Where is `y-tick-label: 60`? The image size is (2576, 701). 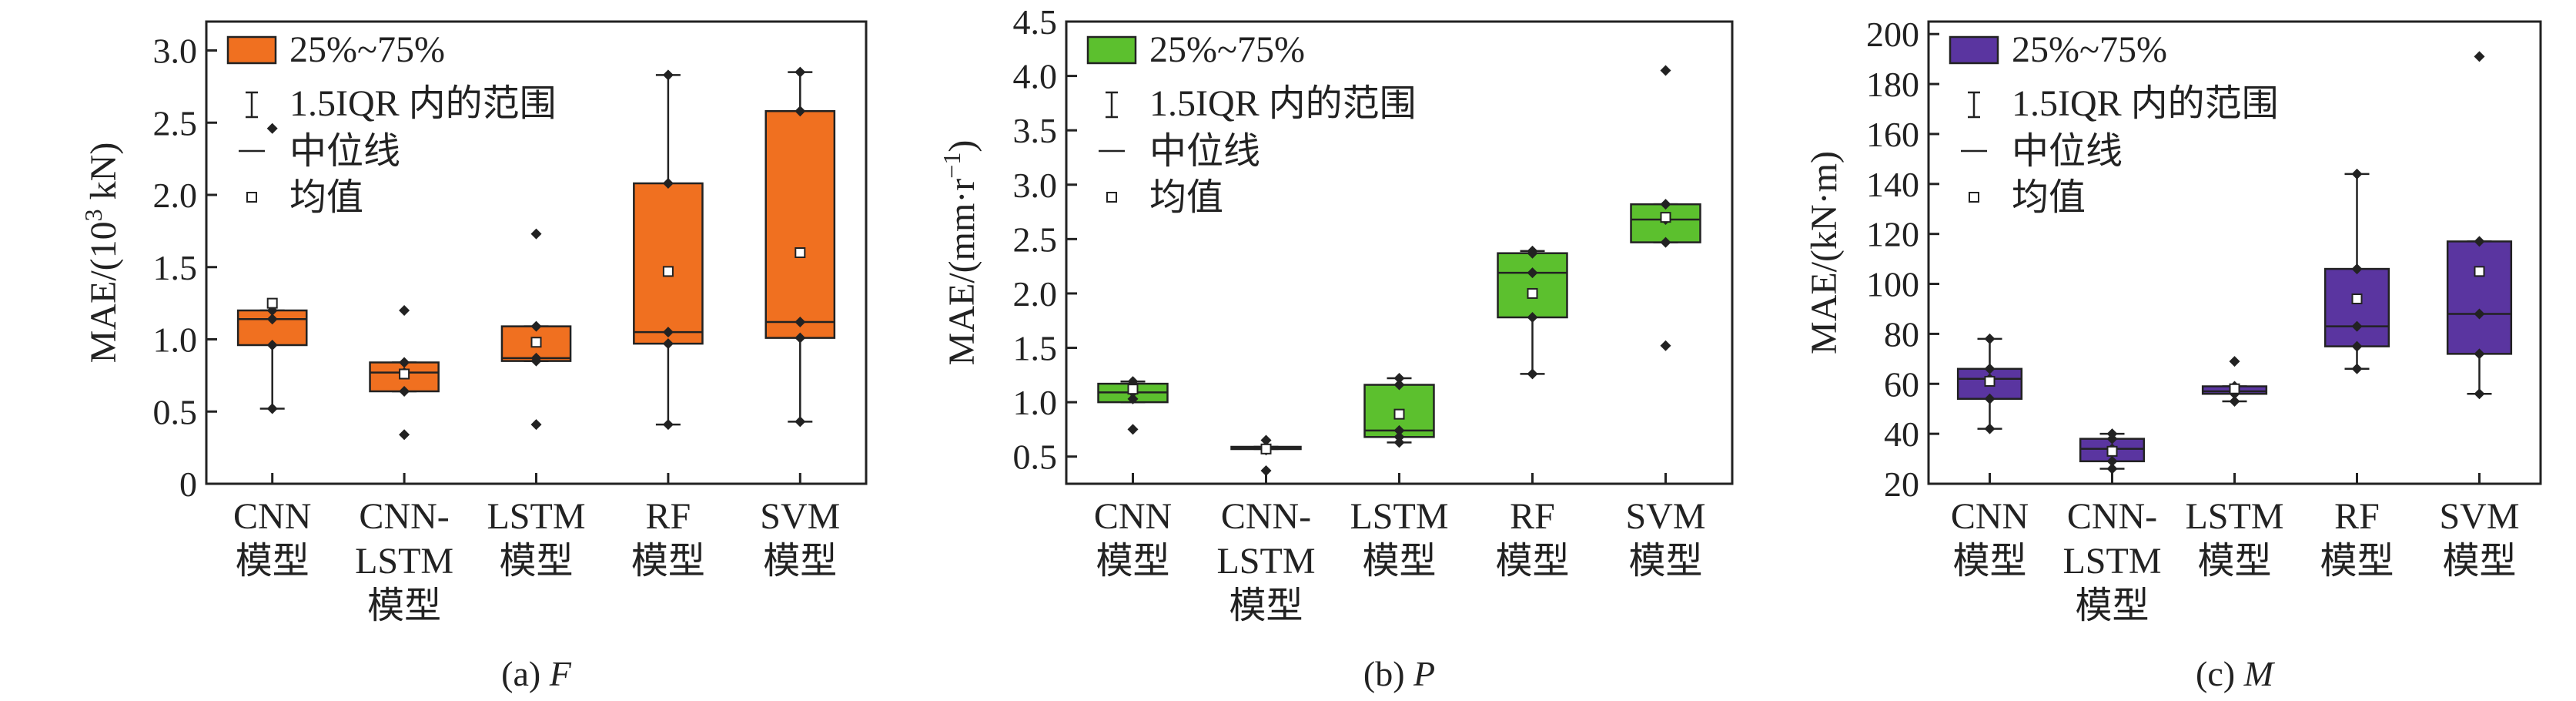 y-tick-label: 60 is located at coordinates (1902, 384).